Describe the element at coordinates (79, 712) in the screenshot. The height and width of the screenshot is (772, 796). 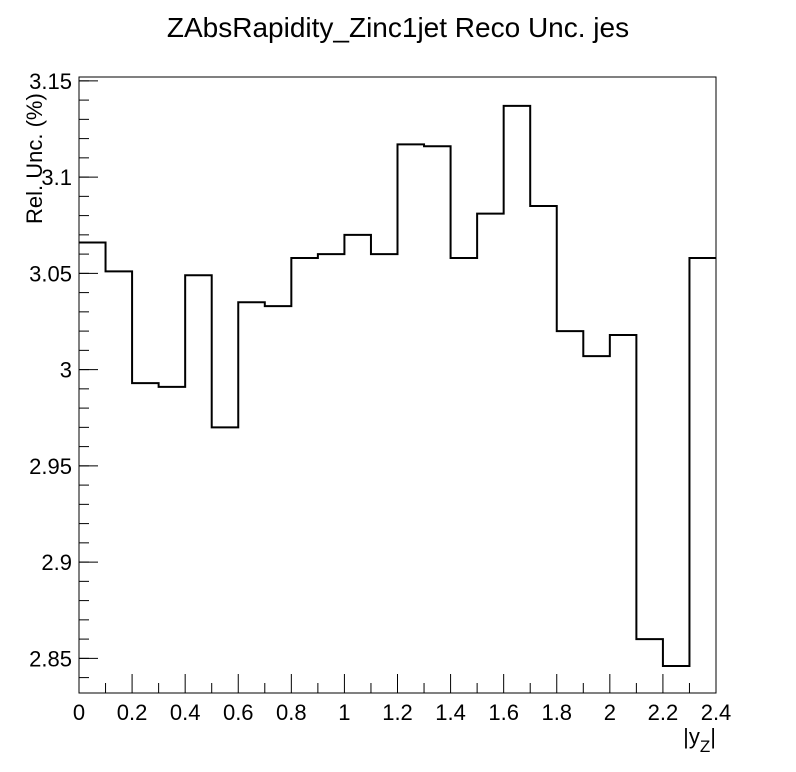
I see `x-tick-label: 0` at that location.